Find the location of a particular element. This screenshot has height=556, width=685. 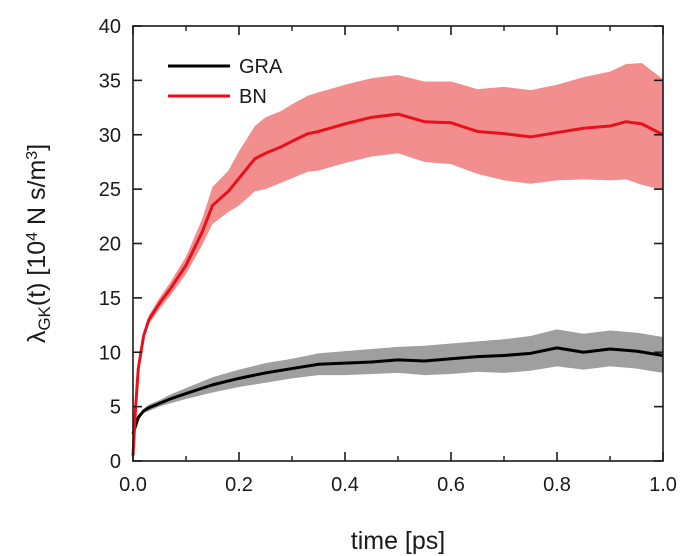

x-tick-label: 0.6 is located at coordinates (451, 485).